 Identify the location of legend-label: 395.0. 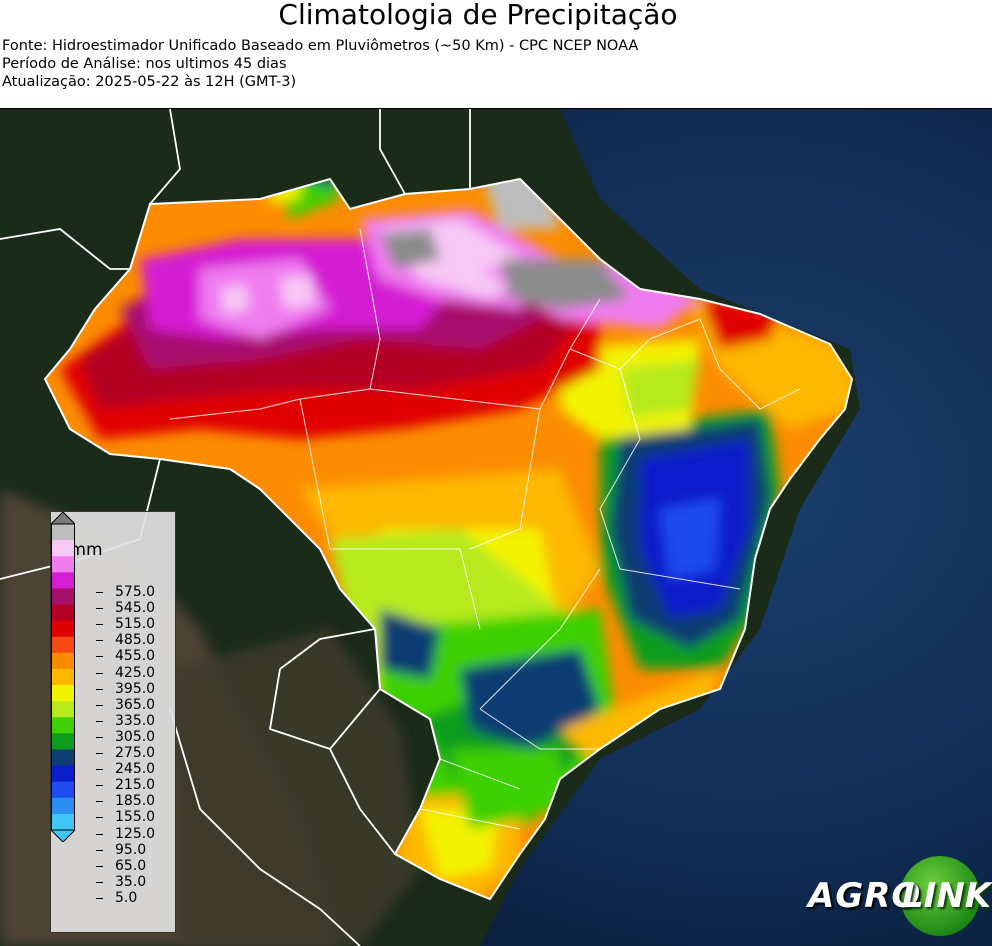
(135, 688).